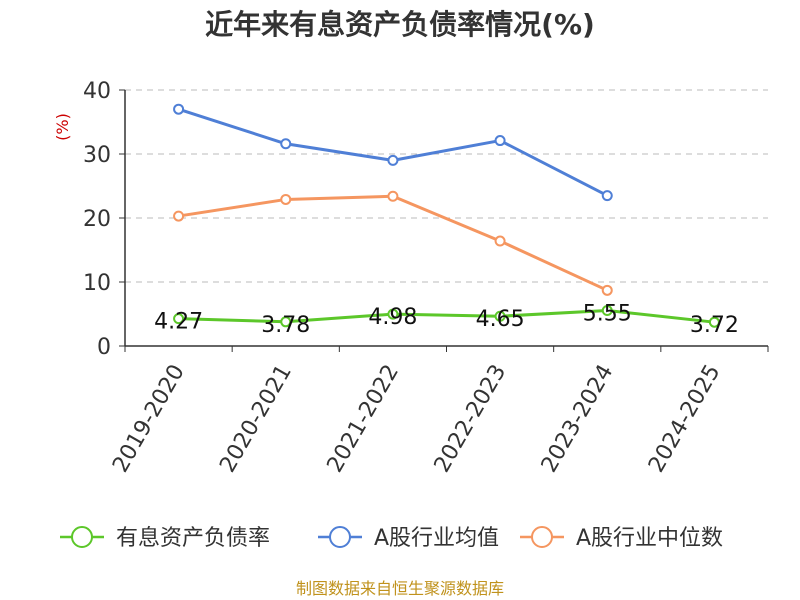 This screenshot has height=600, width=800. I want to click on data-labels: 4.27 3.78 4.98 4.65 5.55 3.72, so click(446, 319).